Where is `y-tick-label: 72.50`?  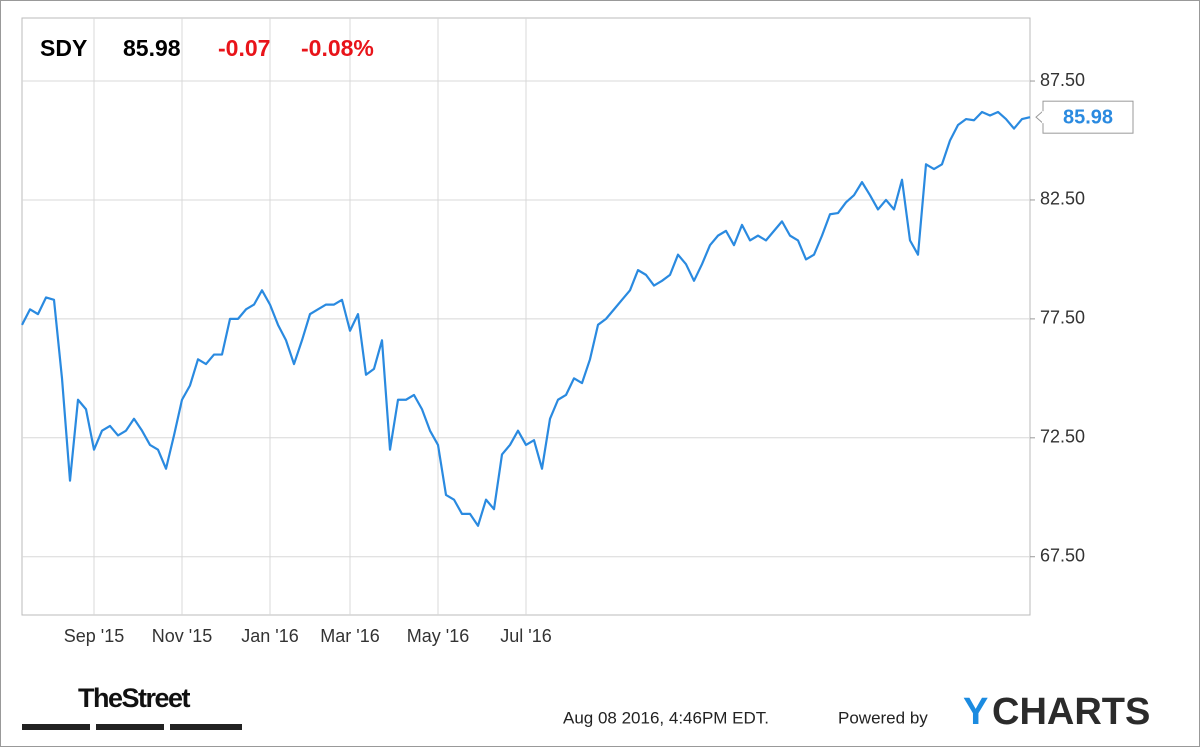
y-tick-label: 72.50 is located at coordinates (1062, 437).